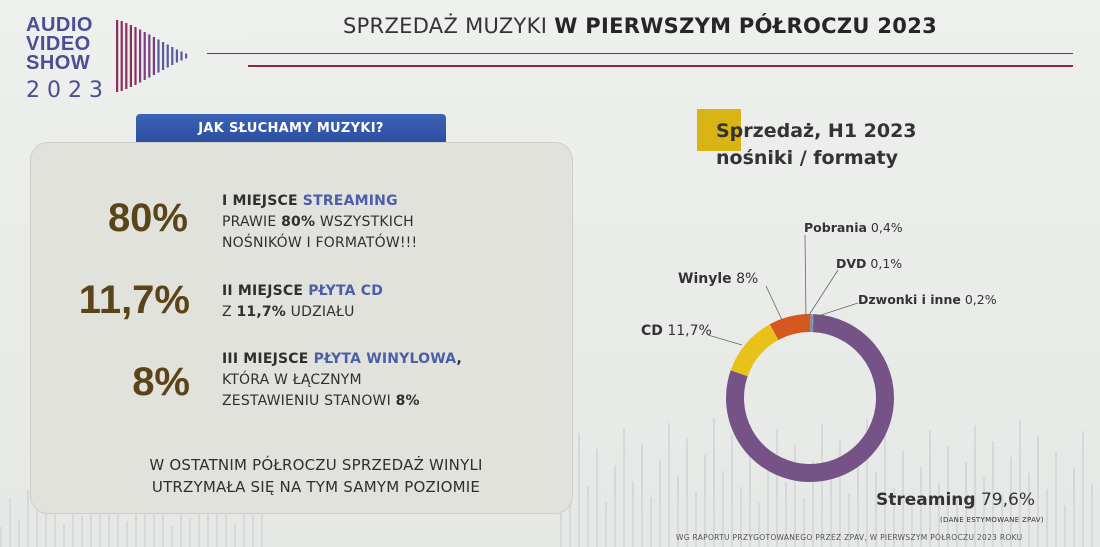 This screenshot has height=547, width=1100. What do you see at coordinates (316, 465) in the screenshot?
I see `closing-line-1: W OSTATNIM PÓŁROCZU SPRZEDAŻ WINYLI` at bounding box center [316, 465].